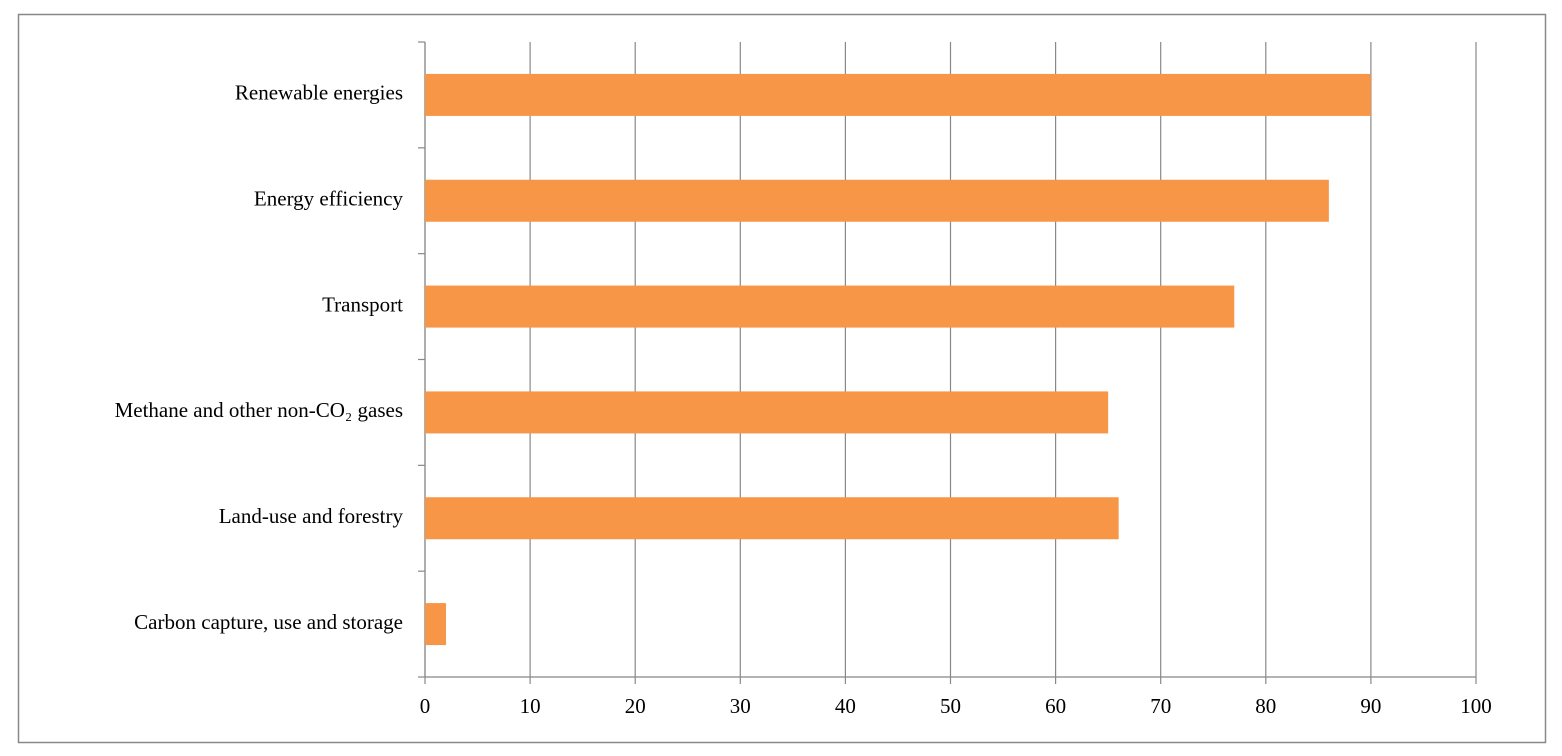 The image size is (1562, 756). What do you see at coordinates (425, 706) in the screenshot?
I see `x-tick-label: 0` at bounding box center [425, 706].